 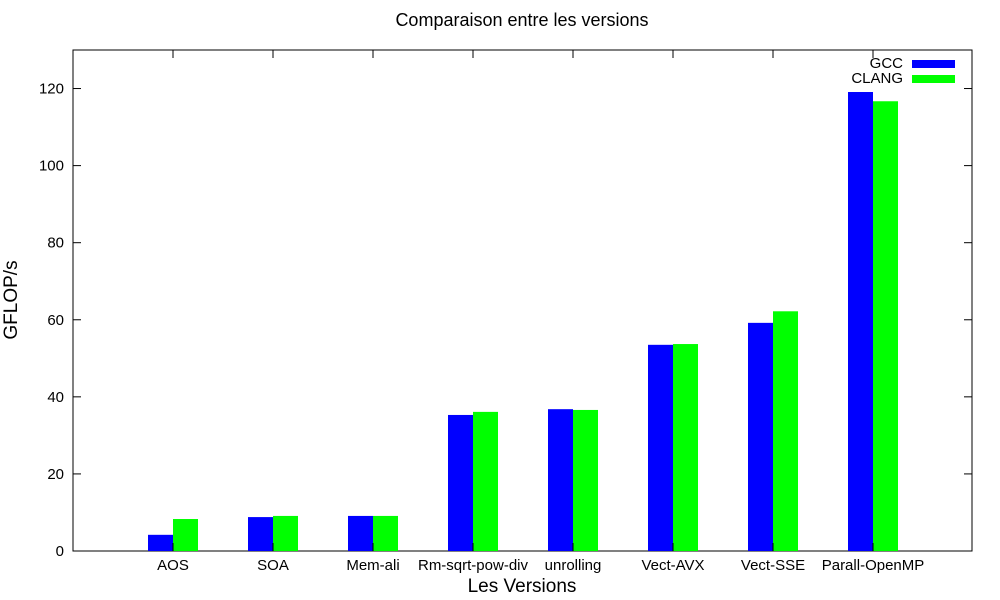 I want to click on y-tick-label: 60, so click(x=55, y=320).